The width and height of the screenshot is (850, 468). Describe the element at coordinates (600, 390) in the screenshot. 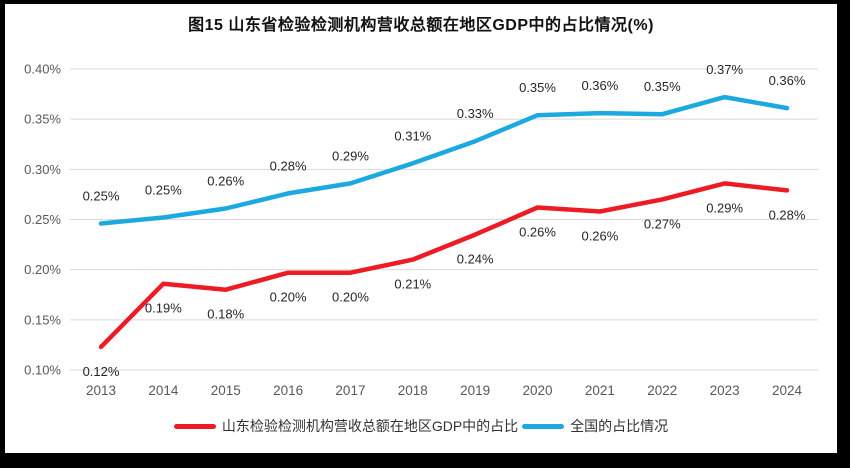

I see `x-tick-label: 2021` at that location.